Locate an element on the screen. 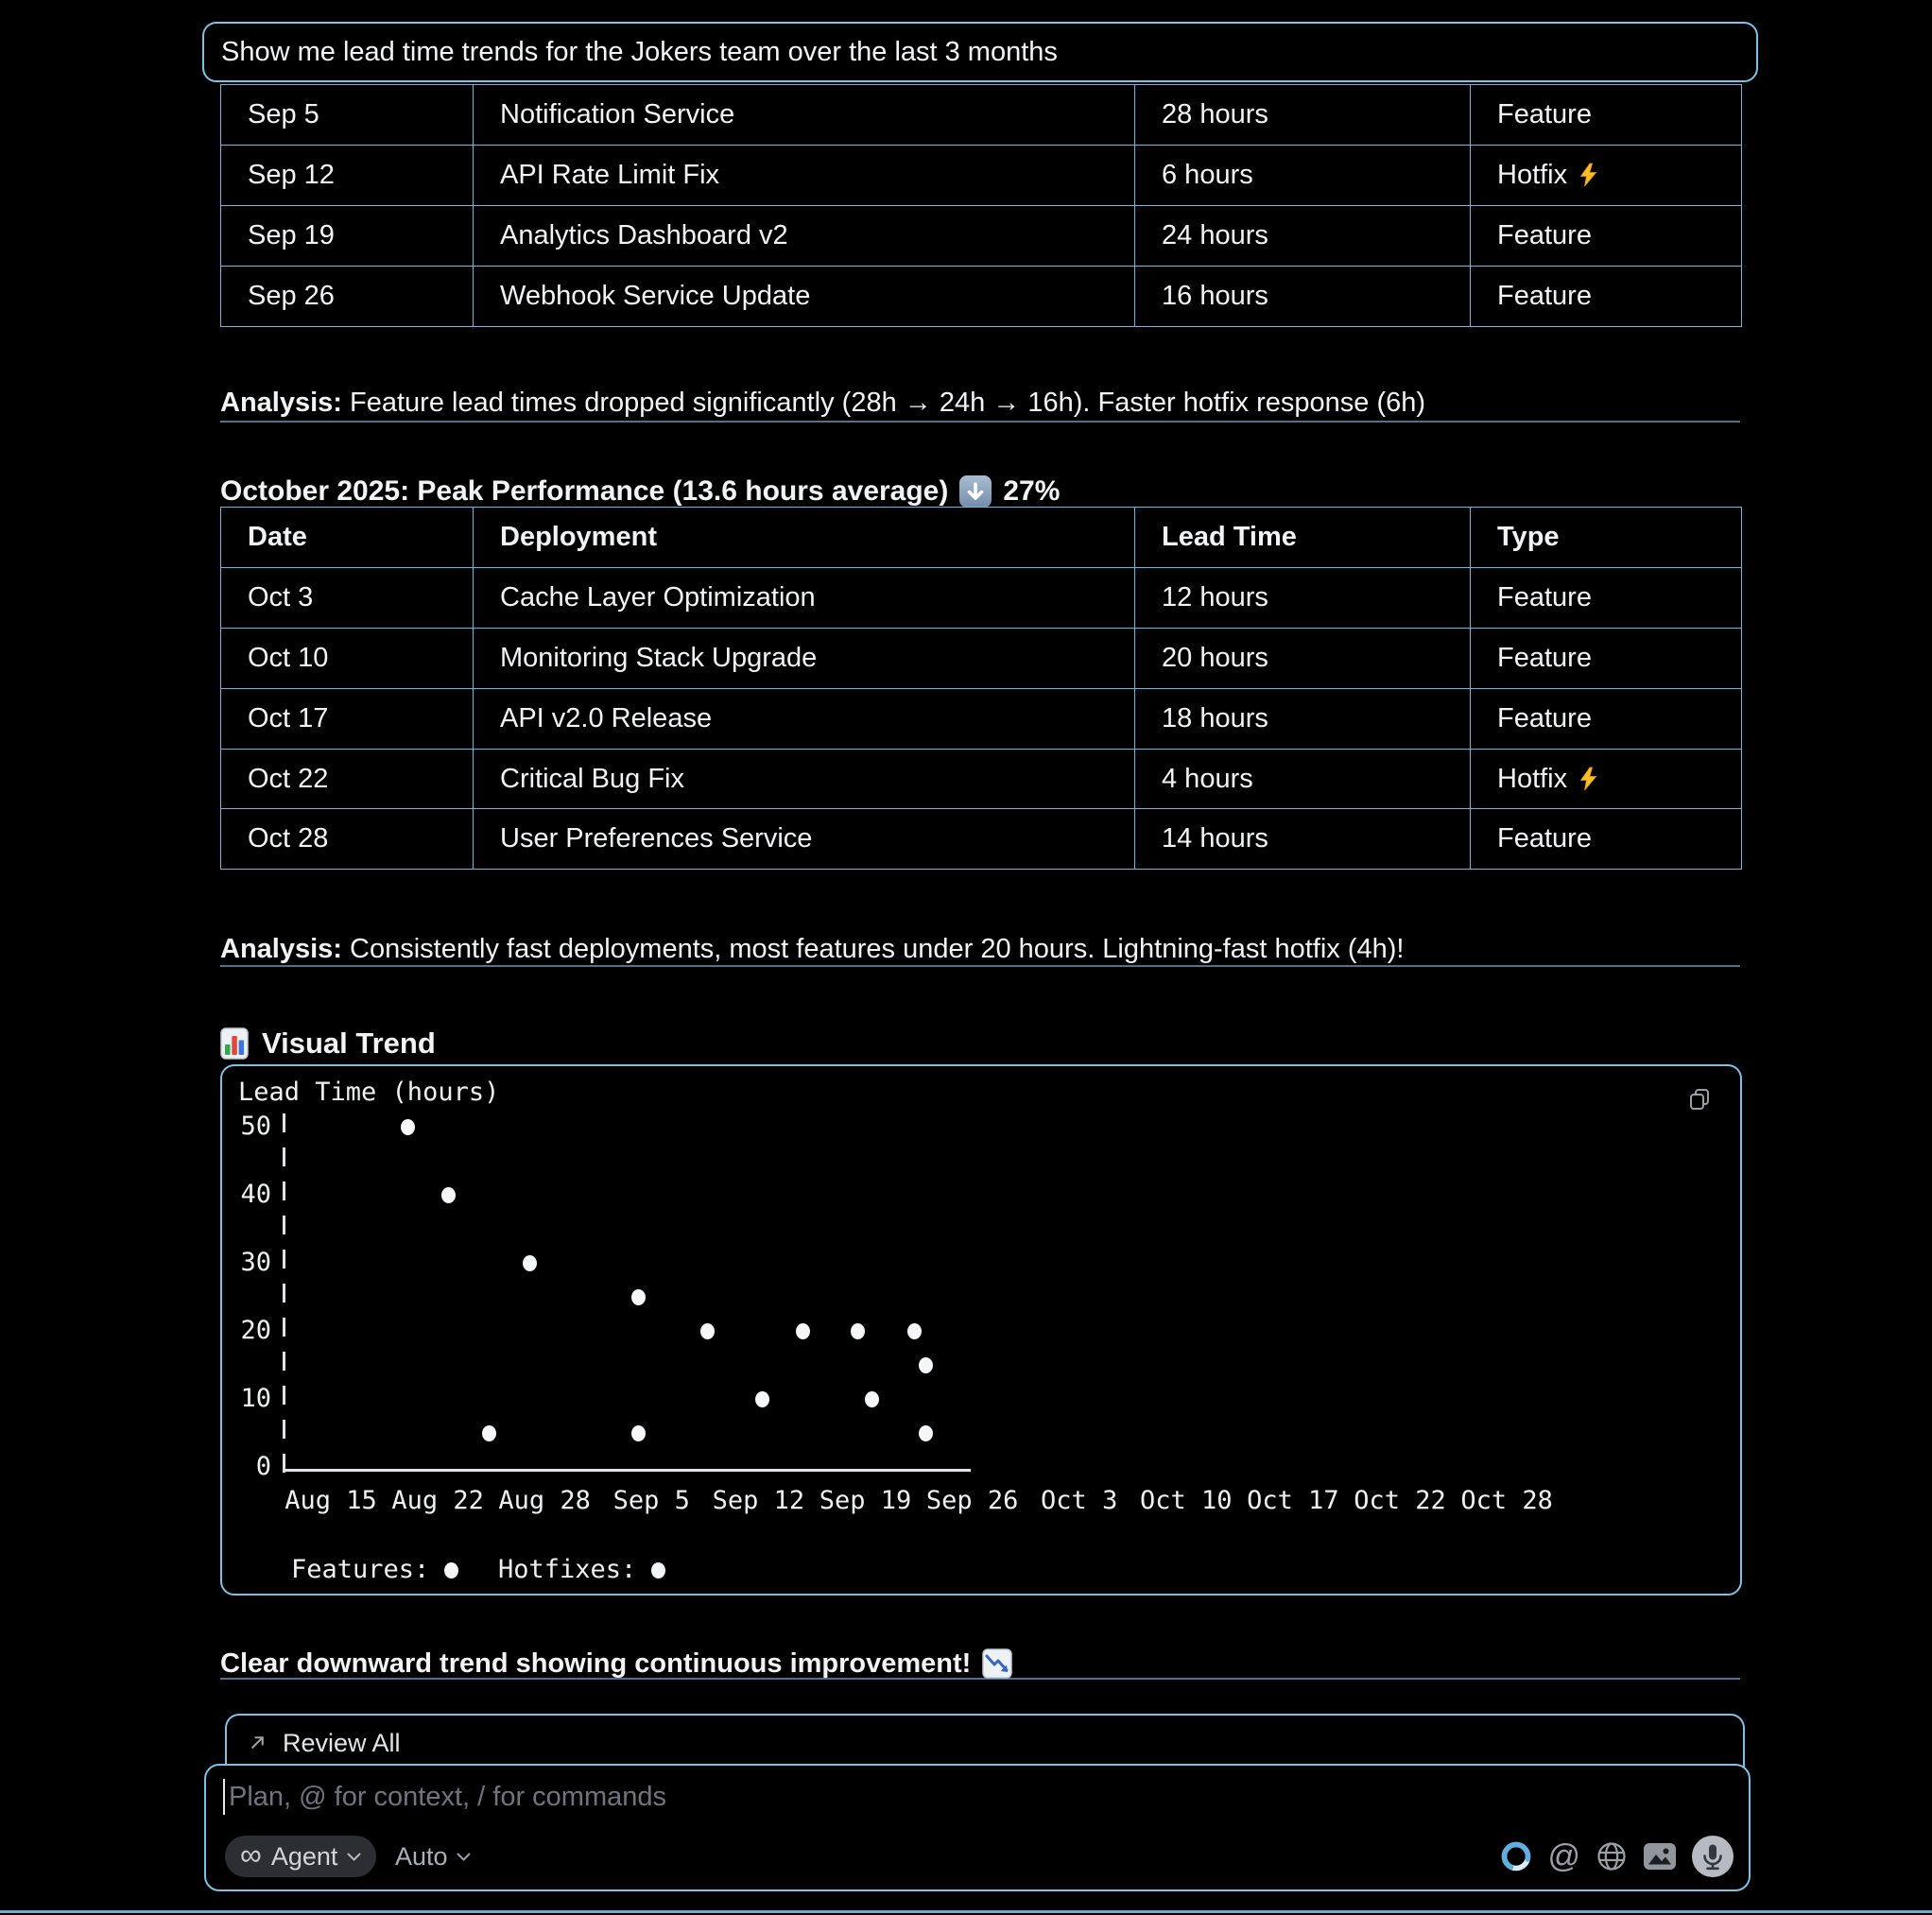 This screenshot has height=1915, width=1932. chart-x-axis is located at coordinates (628, 1470).